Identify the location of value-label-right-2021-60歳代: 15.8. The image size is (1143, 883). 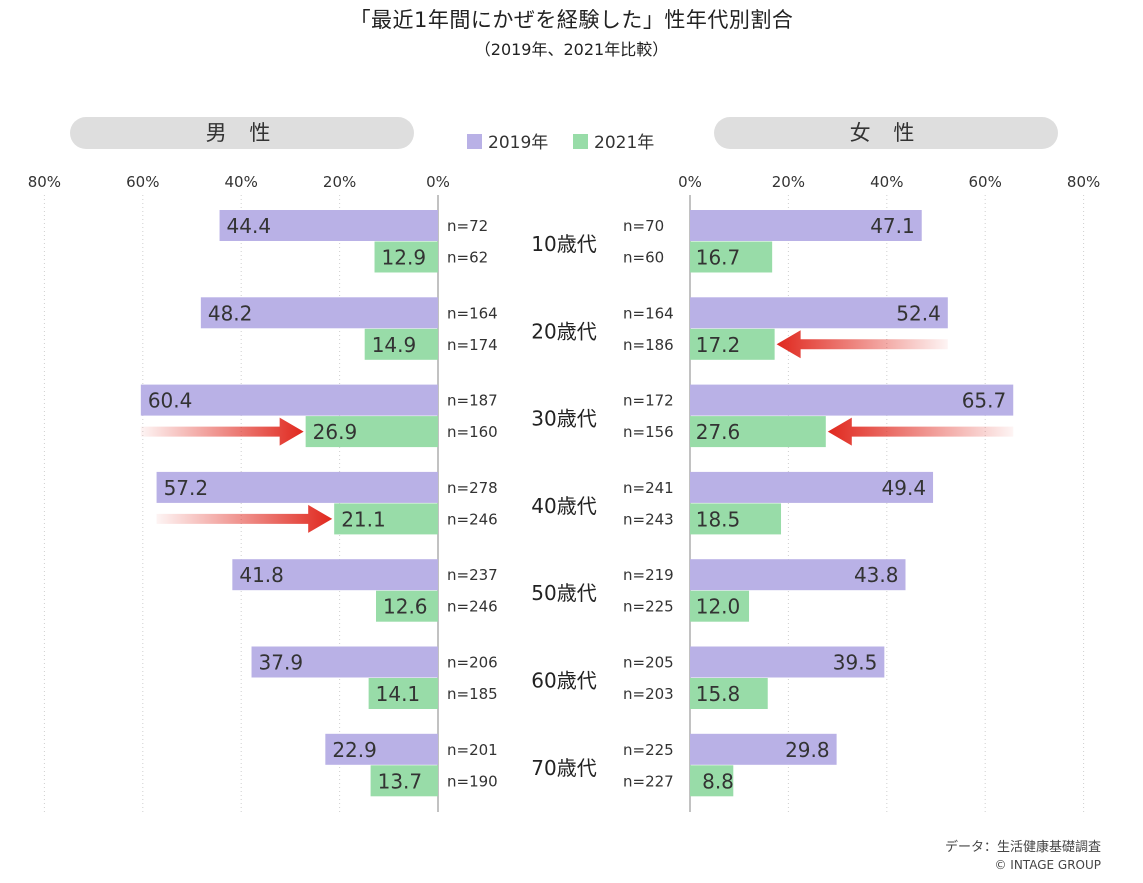
(718, 694).